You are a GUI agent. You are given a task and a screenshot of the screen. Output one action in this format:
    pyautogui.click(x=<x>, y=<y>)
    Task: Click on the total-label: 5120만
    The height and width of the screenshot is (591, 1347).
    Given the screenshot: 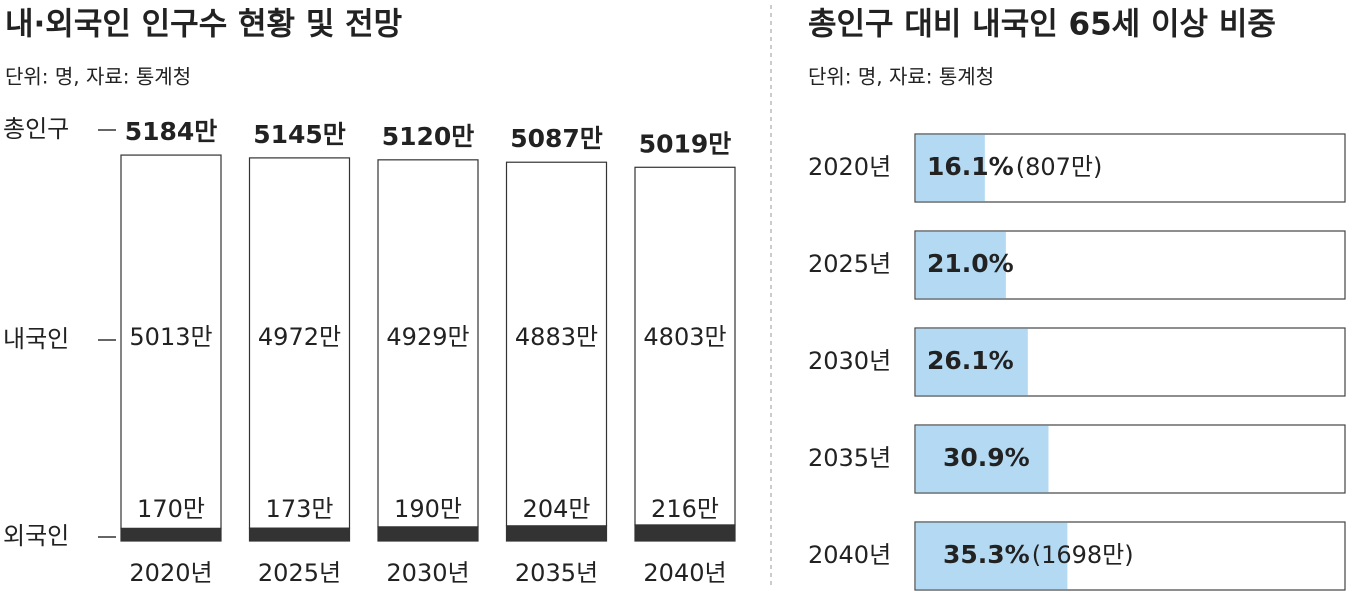 What is the action you would take?
    pyautogui.click(x=428, y=136)
    